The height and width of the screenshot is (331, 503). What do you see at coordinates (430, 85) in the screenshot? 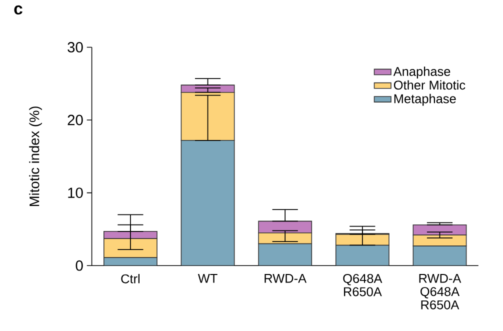
I see `legend-label: Other Mitotic` at bounding box center [430, 85].